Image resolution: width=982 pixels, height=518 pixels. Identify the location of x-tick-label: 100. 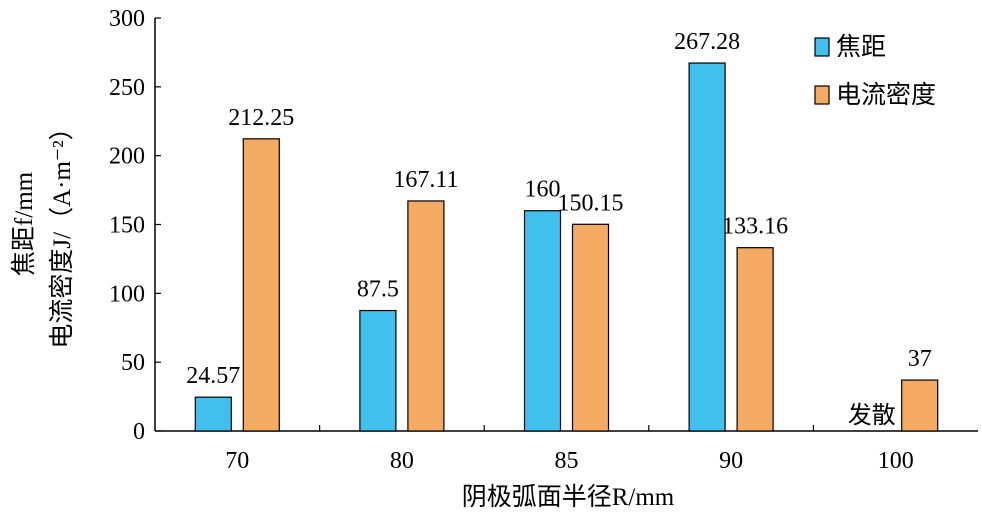
(896, 461).